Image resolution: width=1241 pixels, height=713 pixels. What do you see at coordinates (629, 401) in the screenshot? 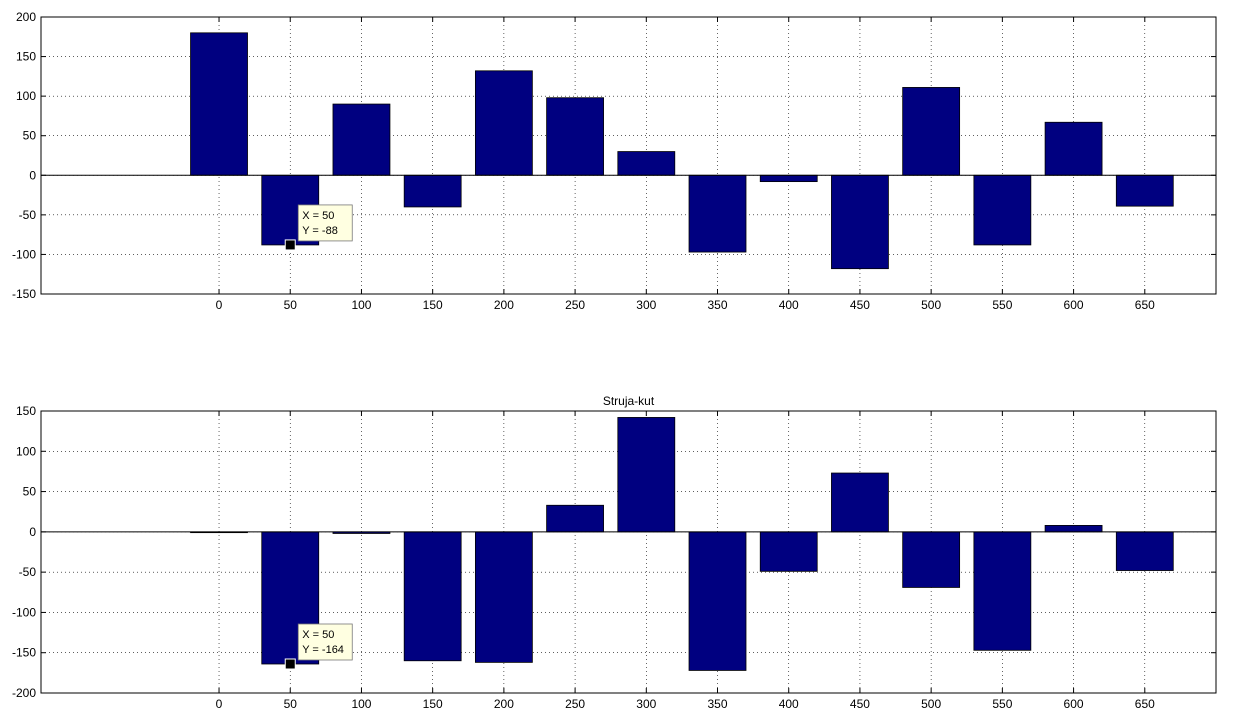
I see `chart-title: Struja-kut` at bounding box center [629, 401].